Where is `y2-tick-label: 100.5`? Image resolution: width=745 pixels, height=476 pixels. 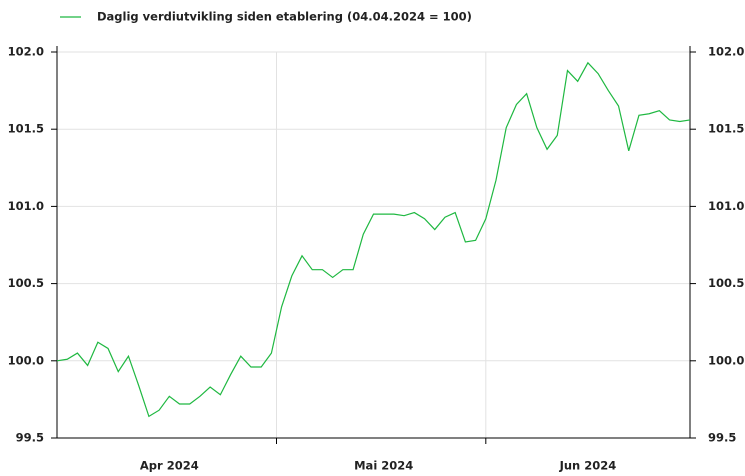 y2-tick-label: 100.5 is located at coordinates (726, 283).